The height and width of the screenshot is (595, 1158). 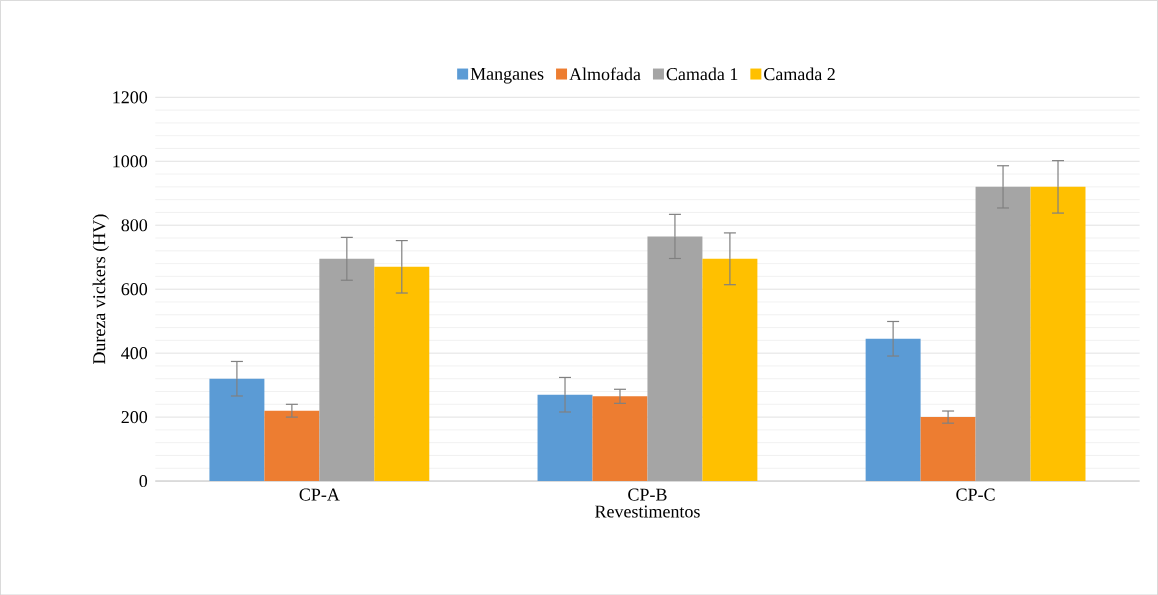 What do you see at coordinates (130, 97) in the screenshot?
I see `y-tick-label: 1200` at bounding box center [130, 97].